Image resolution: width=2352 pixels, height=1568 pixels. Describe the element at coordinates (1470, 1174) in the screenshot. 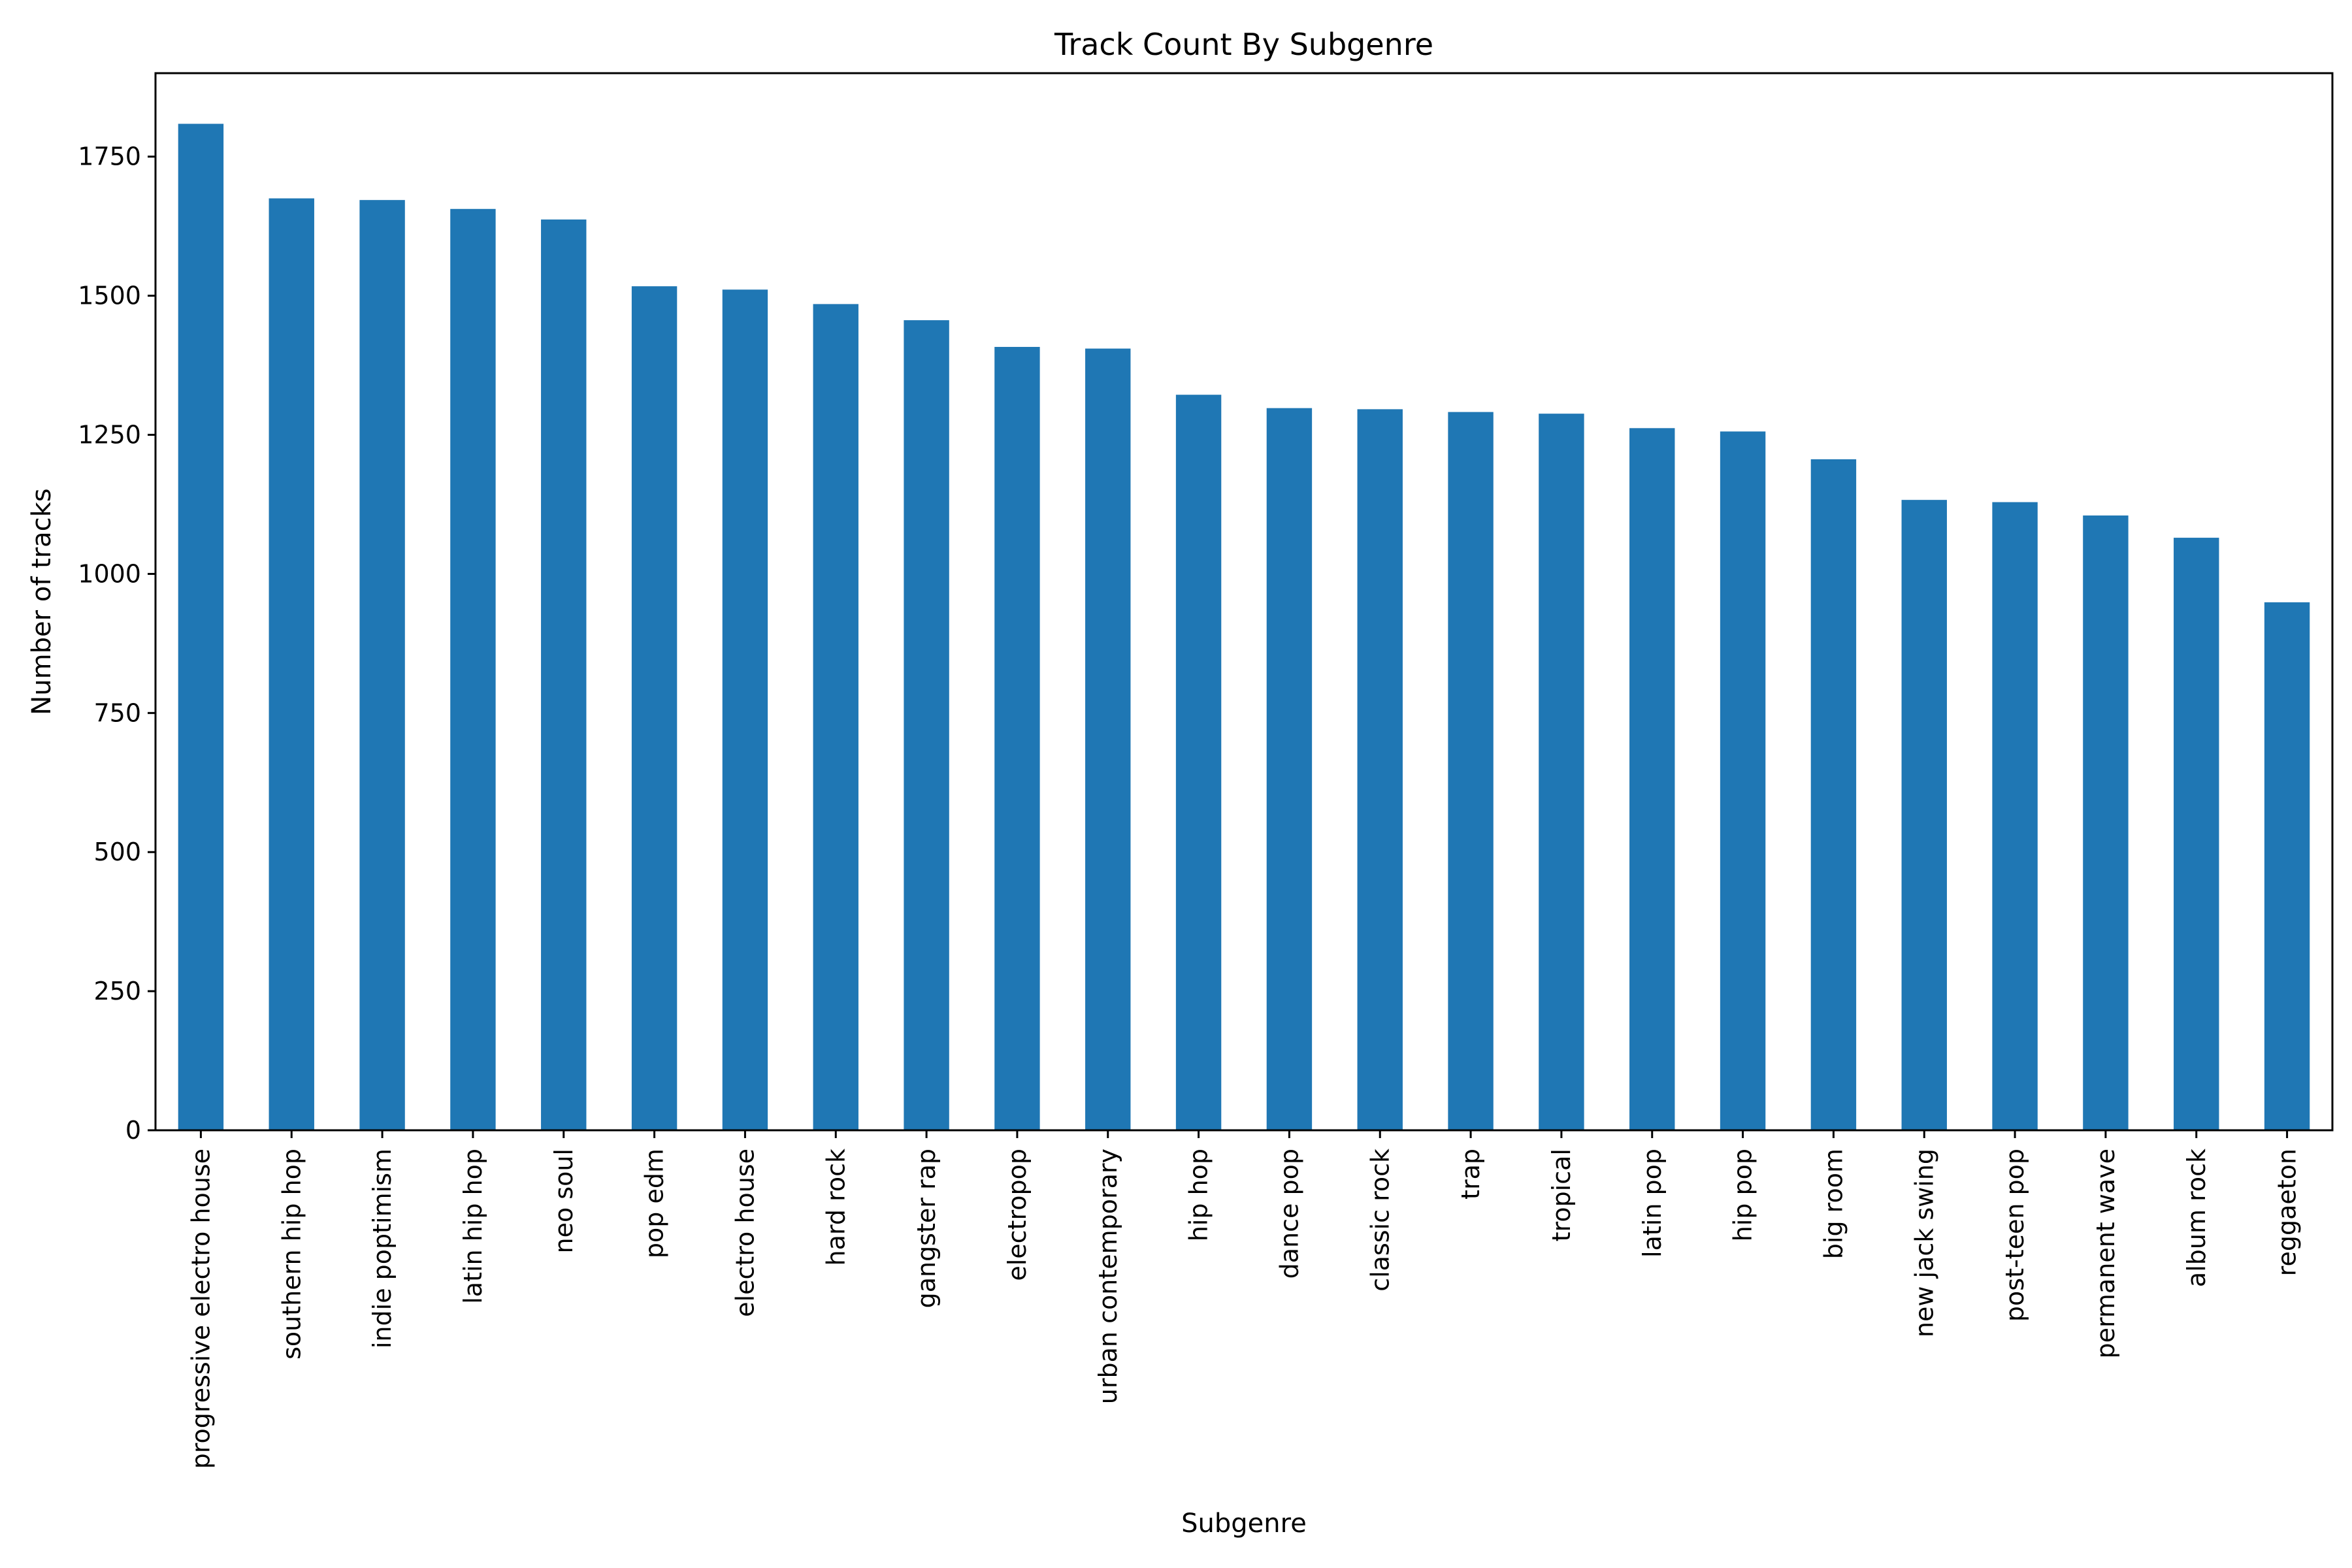

I see `x-tick-label: trap` at that location.